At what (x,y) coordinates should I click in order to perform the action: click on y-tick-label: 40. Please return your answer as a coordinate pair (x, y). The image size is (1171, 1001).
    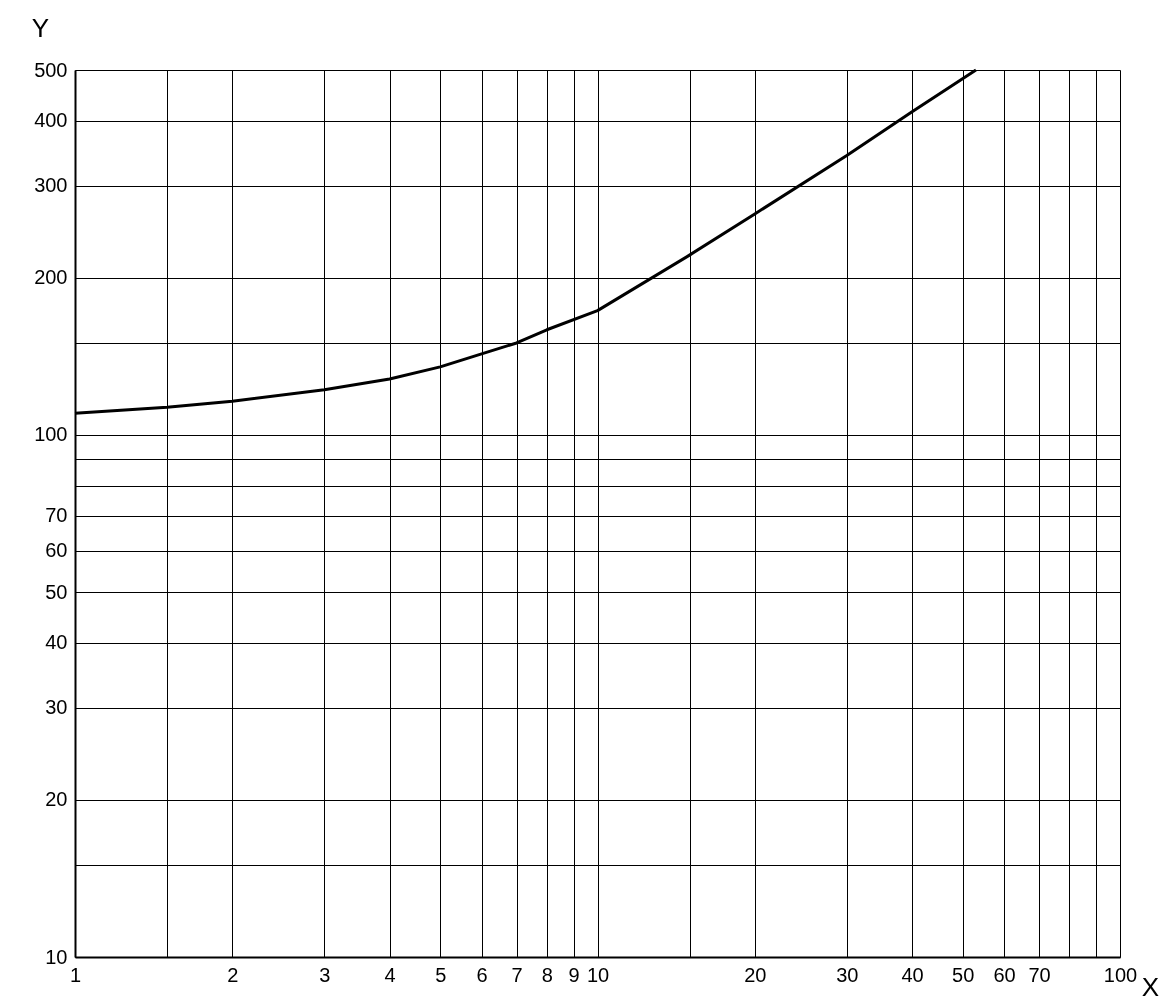
    Looking at the image, I should click on (56, 642).